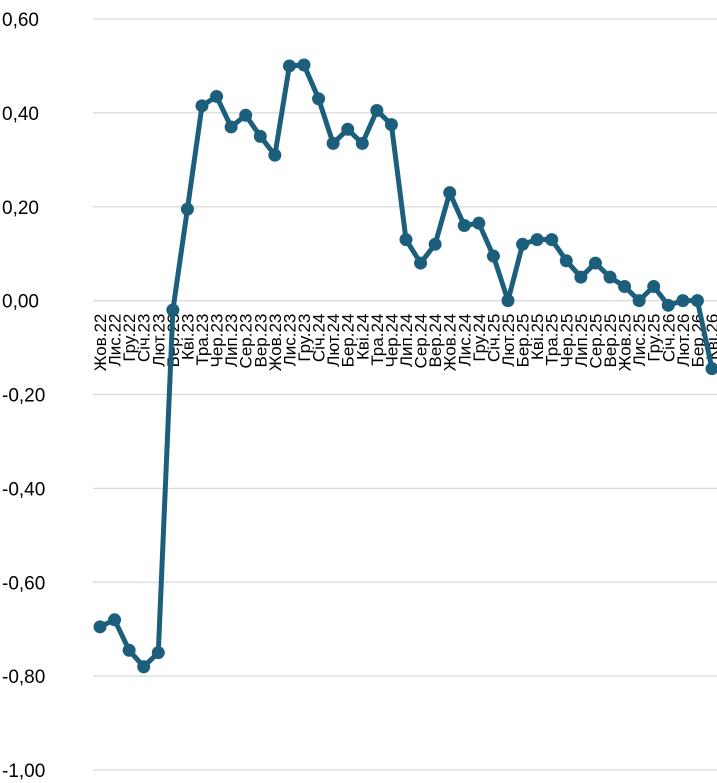 The width and height of the screenshot is (717, 783). I want to click on x-tick-label: Чер.25, so click(566, 341).